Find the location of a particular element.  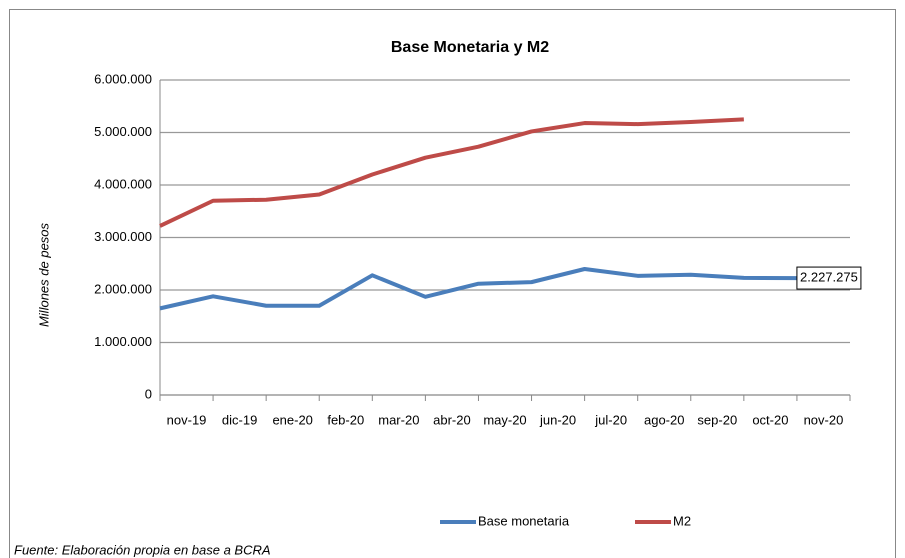

y-tick-label: 0 is located at coordinates (148, 393).